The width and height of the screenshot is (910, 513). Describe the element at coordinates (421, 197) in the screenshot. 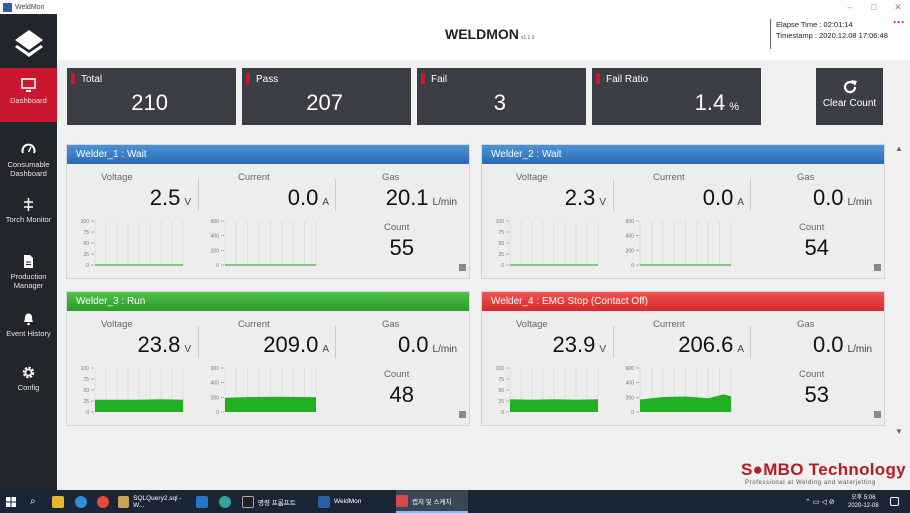

I see `gas-value: 20.1 L/min` at that location.